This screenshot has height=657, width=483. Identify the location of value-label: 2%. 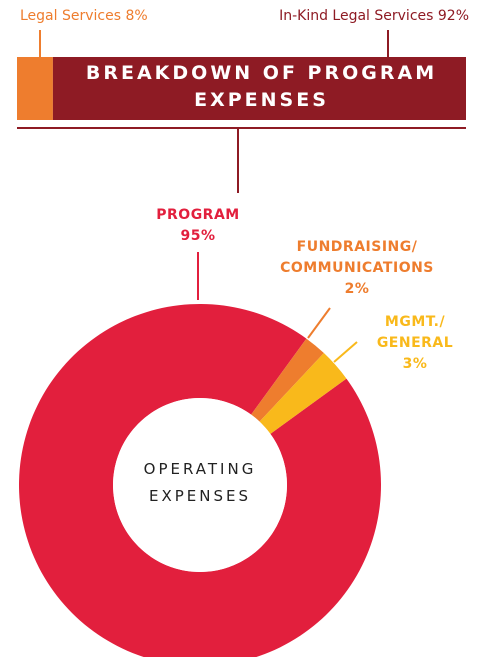
(357, 289).